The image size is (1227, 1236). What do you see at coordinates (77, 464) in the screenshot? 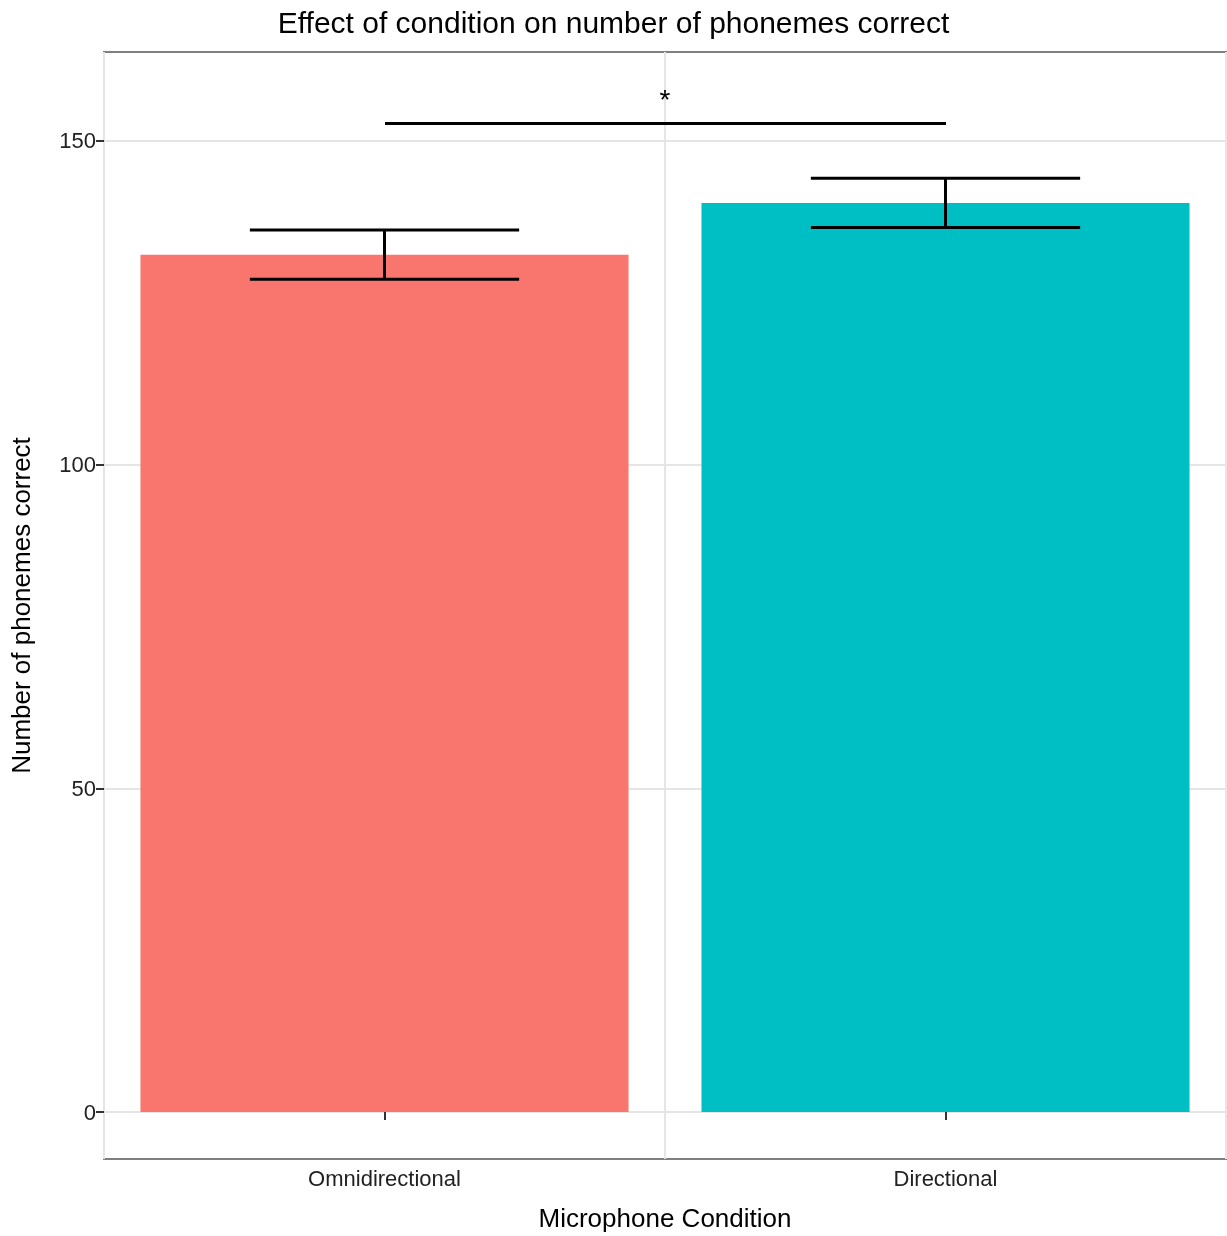
I see `y-tick-label: 100` at bounding box center [77, 464].